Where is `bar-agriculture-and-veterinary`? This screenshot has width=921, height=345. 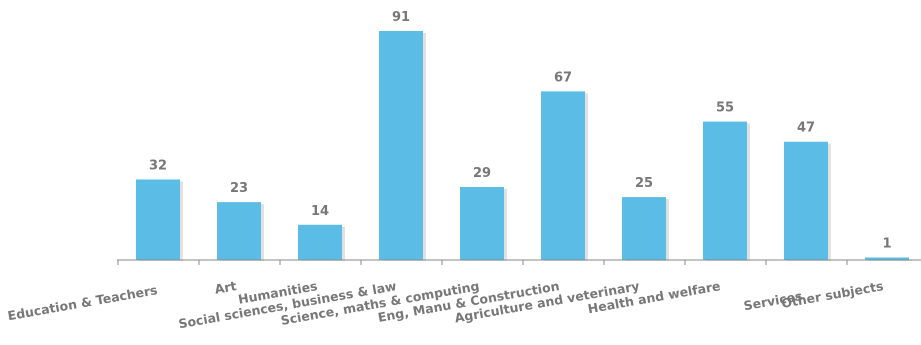 bar-agriculture-and-veterinary is located at coordinates (644, 228).